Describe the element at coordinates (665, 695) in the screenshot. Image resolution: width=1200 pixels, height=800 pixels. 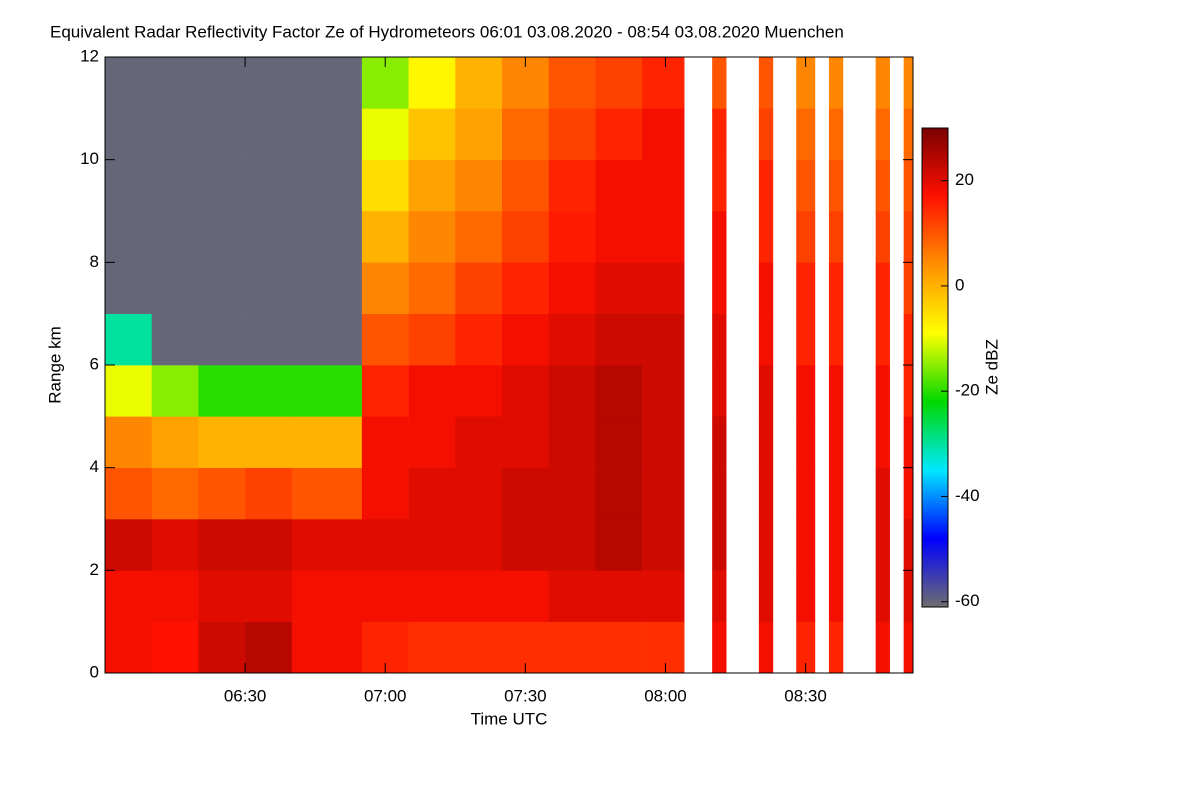
I see `x-tick-label: 08:00` at that location.